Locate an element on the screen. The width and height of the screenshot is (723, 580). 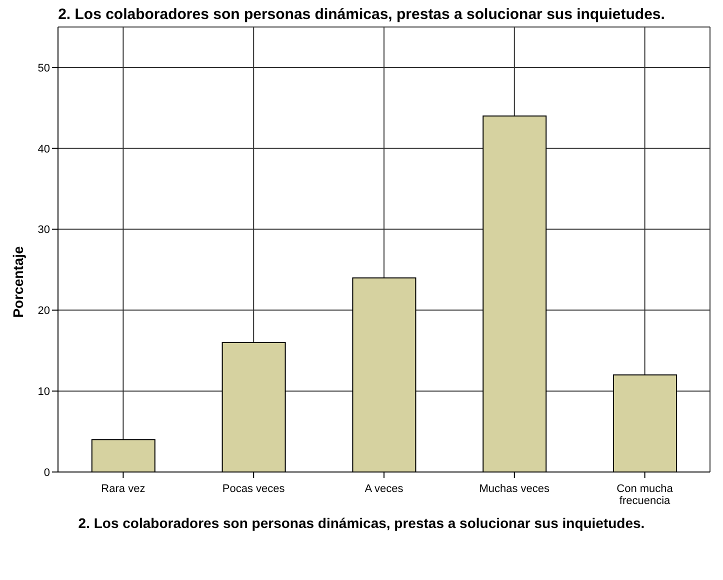
x-tick-label: Muchas veces is located at coordinates (514, 489).